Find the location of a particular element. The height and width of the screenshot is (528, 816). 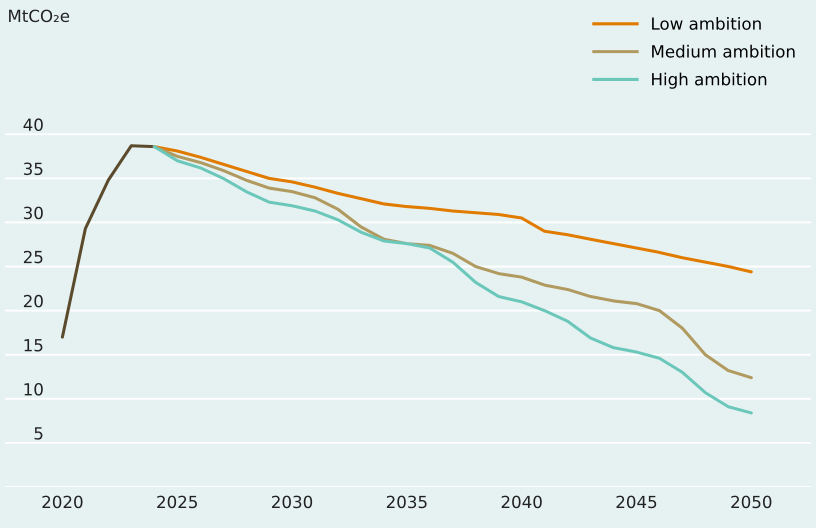

y-tick-label: 5 is located at coordinates (38, 433).